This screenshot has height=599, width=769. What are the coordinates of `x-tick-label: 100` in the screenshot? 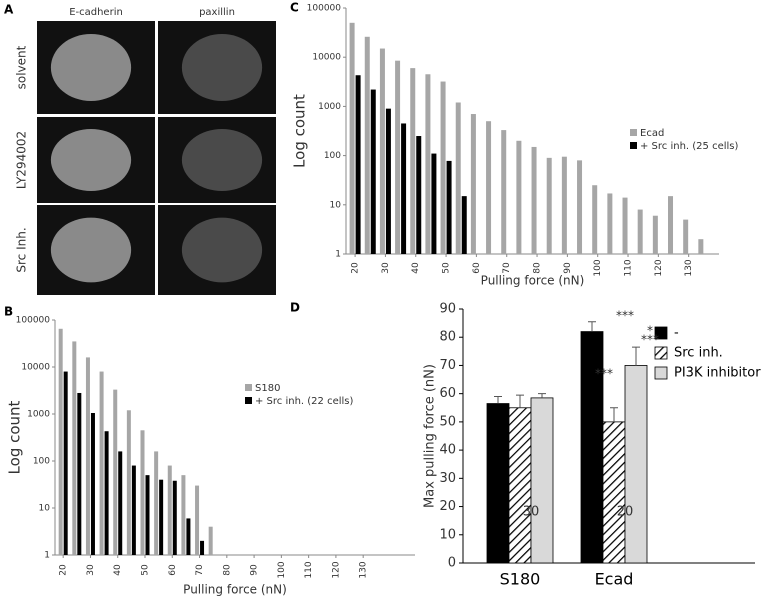 It's located at (282, 569).